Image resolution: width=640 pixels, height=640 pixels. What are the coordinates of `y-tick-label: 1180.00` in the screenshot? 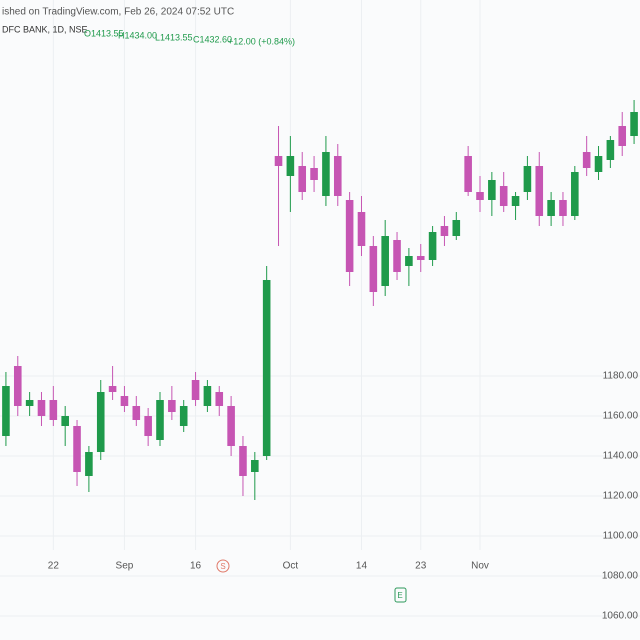 It's located at (621, 376).